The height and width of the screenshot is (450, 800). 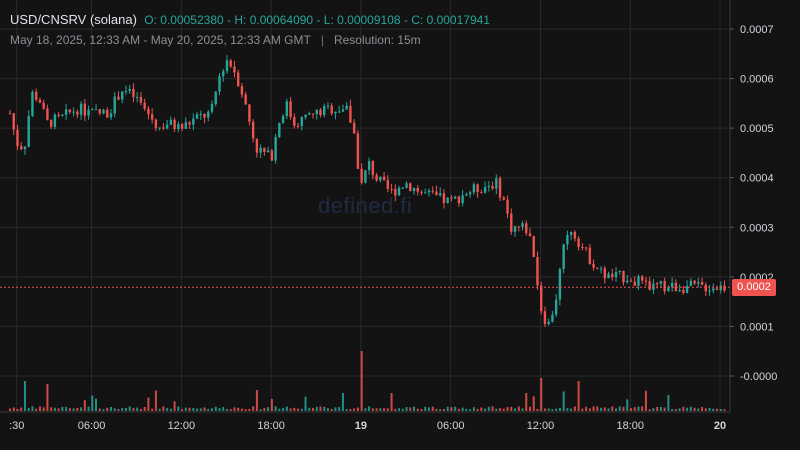 I want to click on price-tick-label: 0.0007, so click(x=757, y=30).